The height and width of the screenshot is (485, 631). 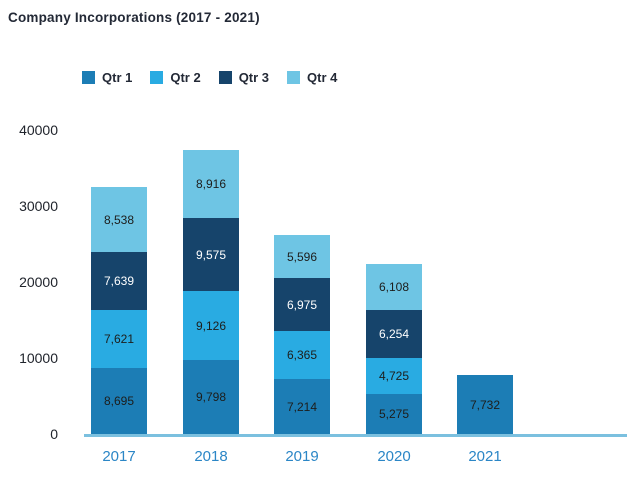 I want to click on bar-segment-2018-qtr4: 8,916, so click(x=211, y=184).